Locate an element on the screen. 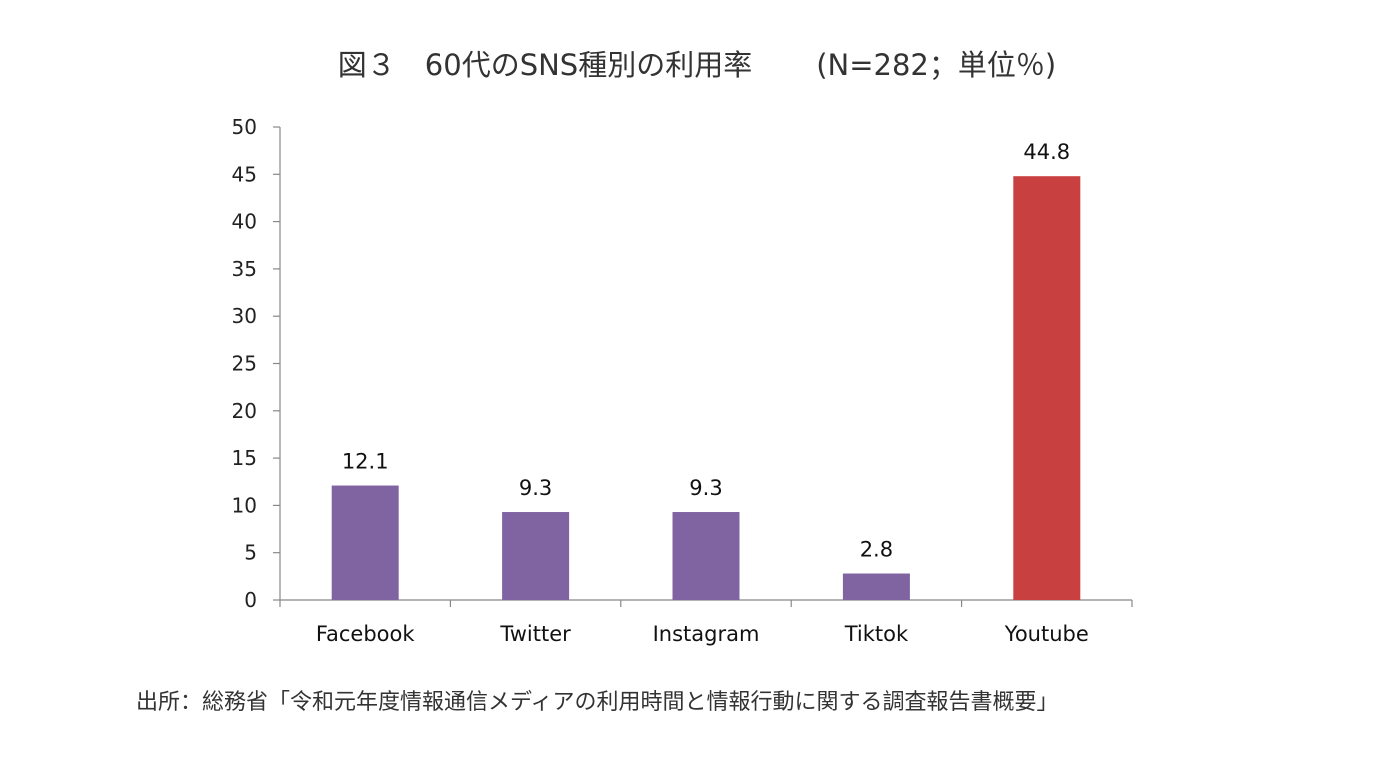  y-tick-label: 15 is located at coordinates (244, 458).